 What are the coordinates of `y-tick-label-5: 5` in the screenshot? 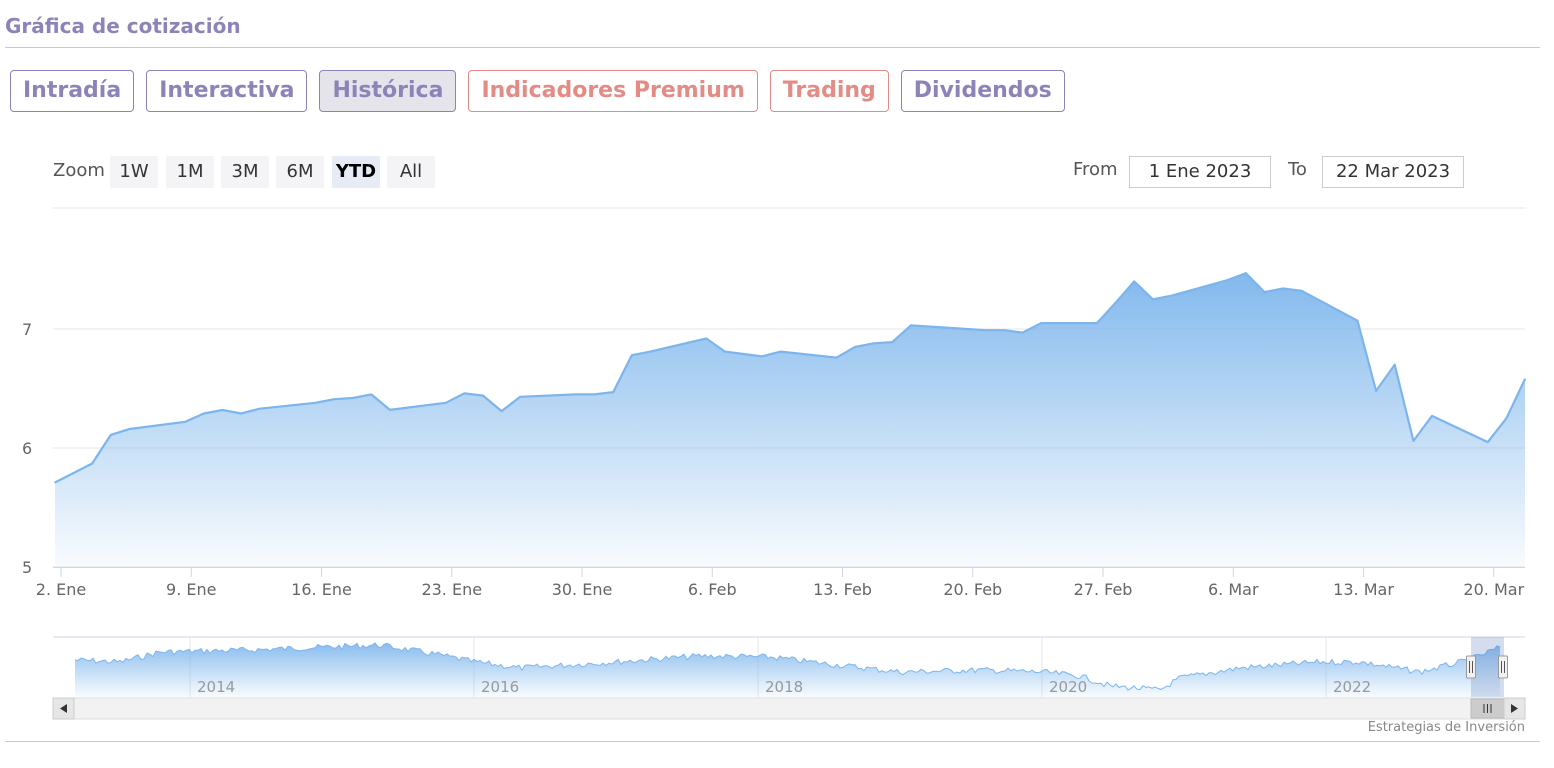 It's located at (27, 567).